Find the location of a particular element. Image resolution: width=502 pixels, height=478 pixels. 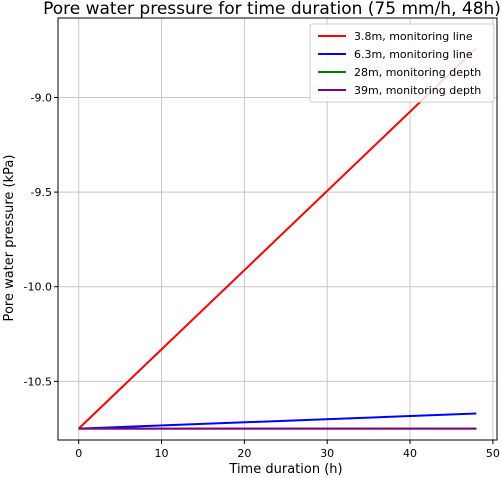

y-tick-label: -9.5 is located at coordinates (41, 192).